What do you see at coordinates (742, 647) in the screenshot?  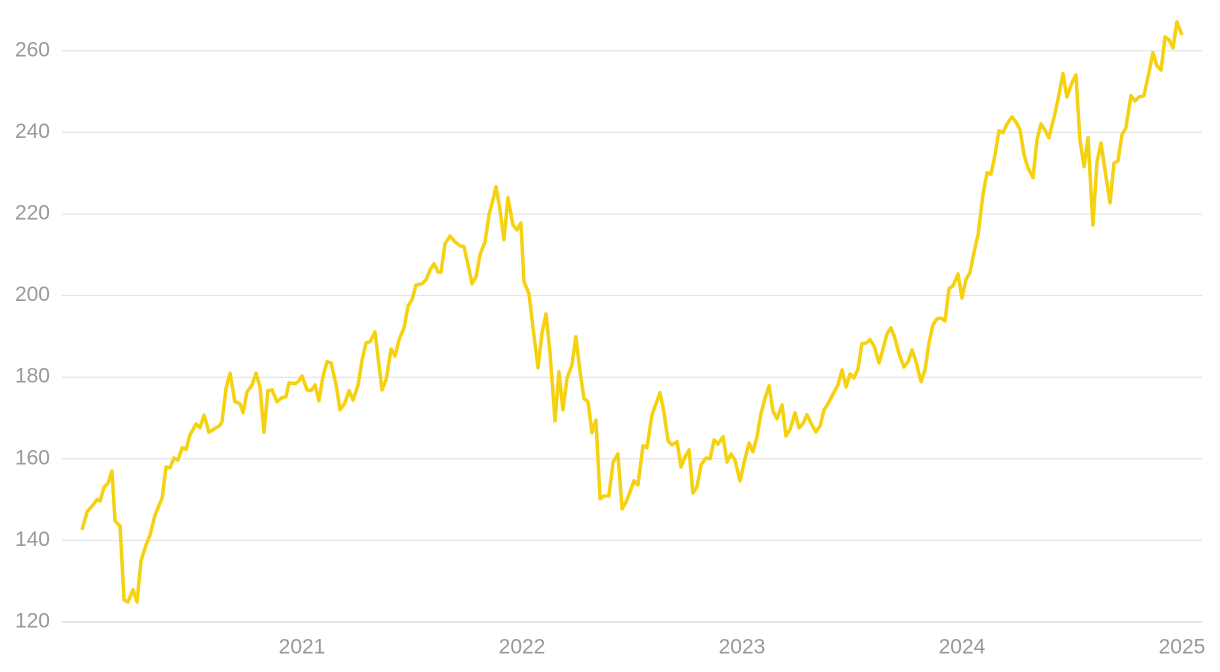 I see `x-tick-label: 2023` at bounding box center [742, 647].